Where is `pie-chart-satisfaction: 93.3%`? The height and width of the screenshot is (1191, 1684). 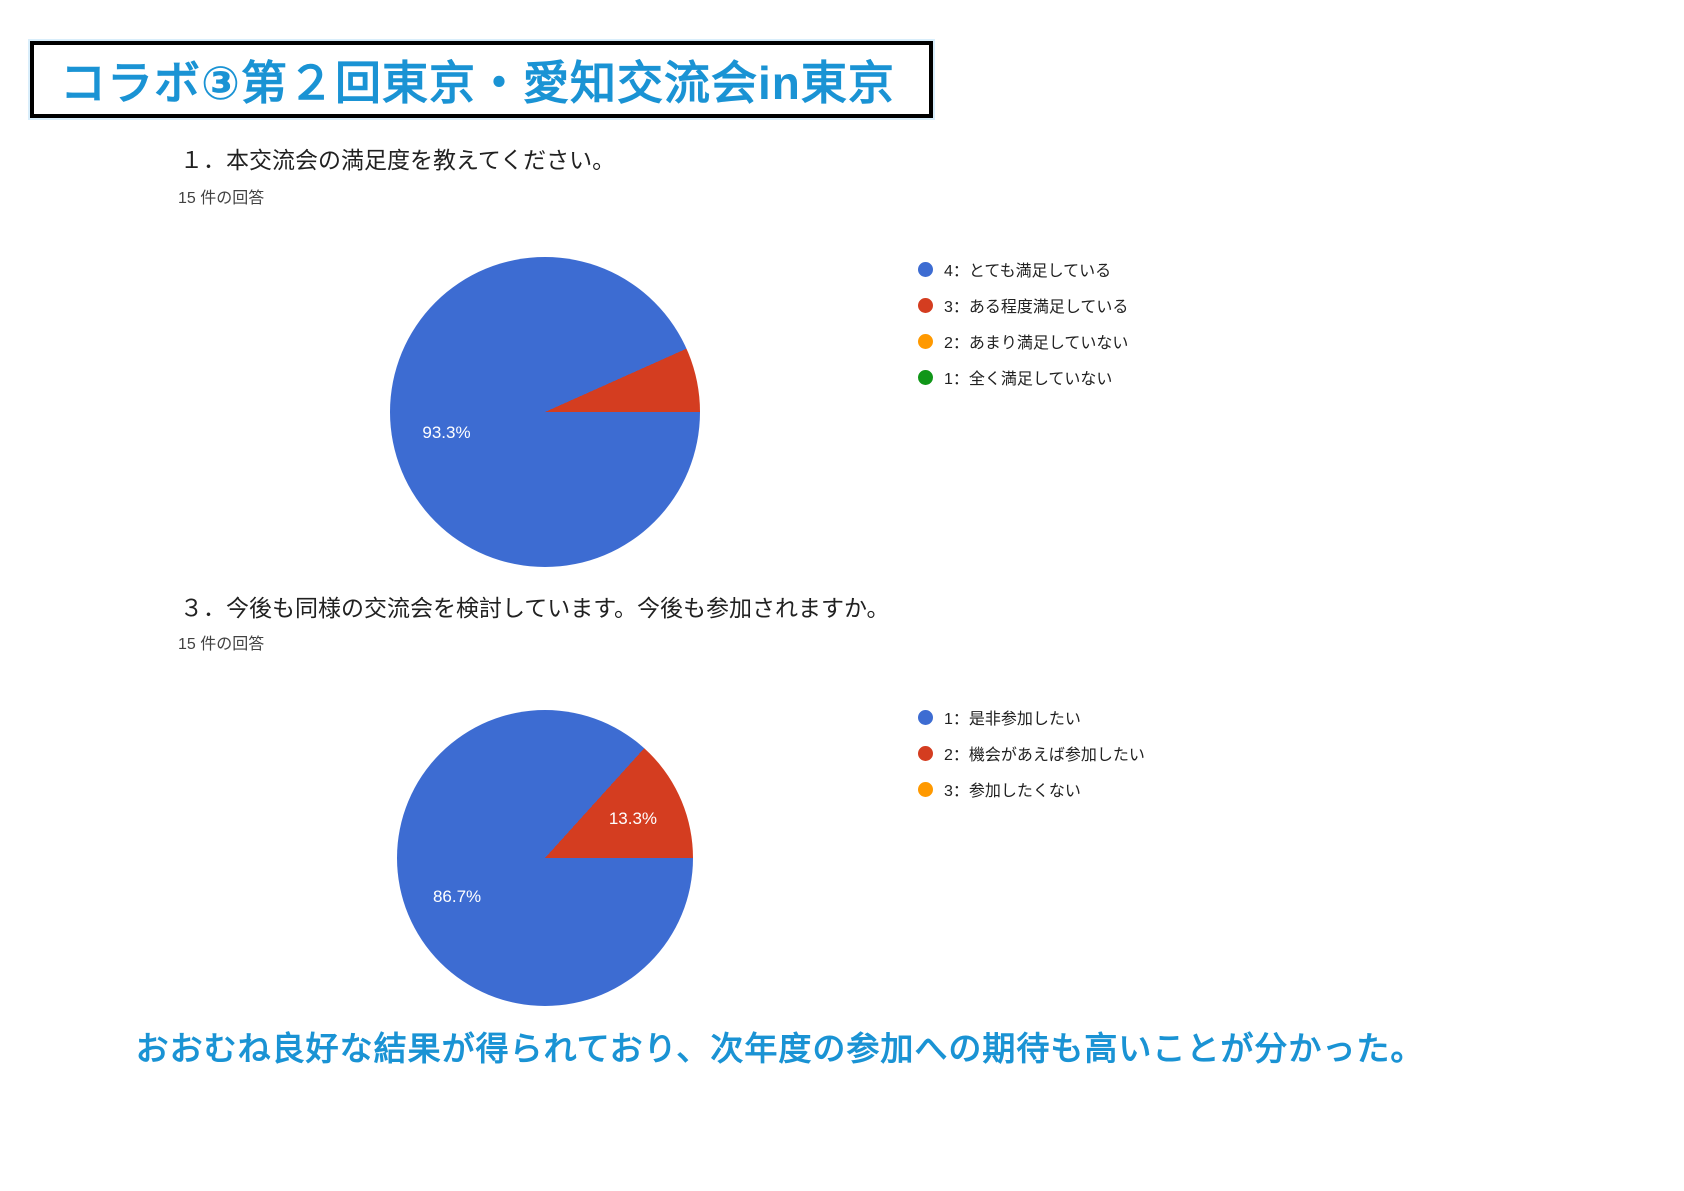 pie-chart-satisfaction: 93.3% is located at coordinates (545, 412).